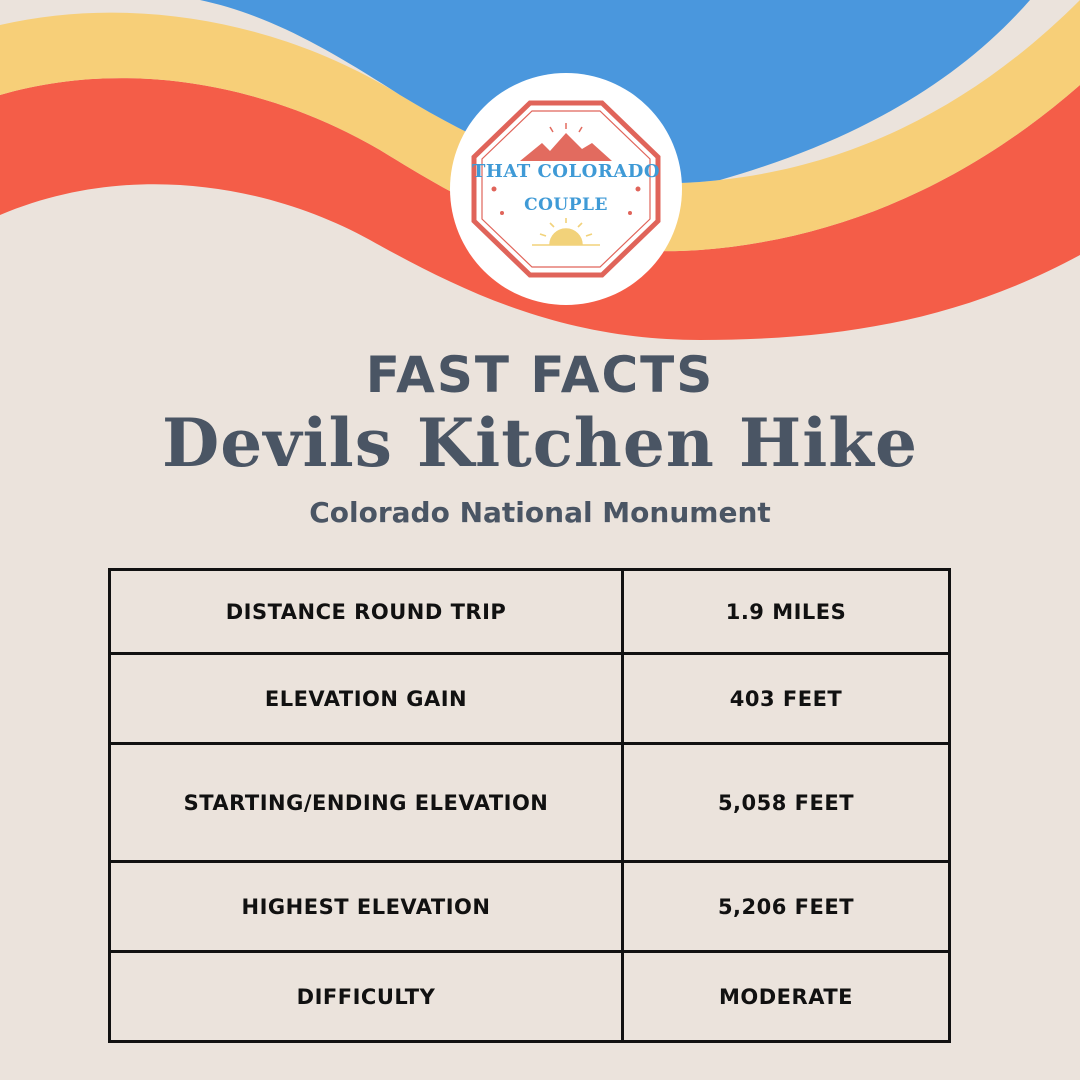 This screenshot has height=1080, width=1080. What do you see at coordinates (366, 611) in the screenshot?
I see `fact-label: DISTANCE ROUND TRIP` at bounding box center [366, 611].